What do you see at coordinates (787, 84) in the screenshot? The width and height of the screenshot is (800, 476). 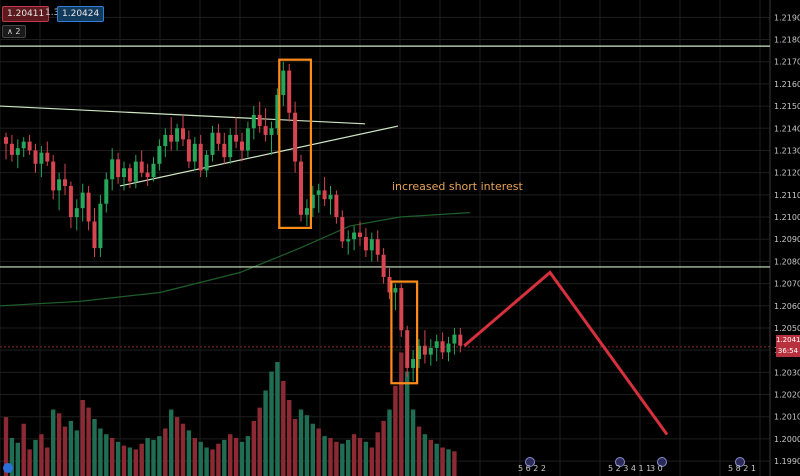 I see `price-tick-label: 1.21600` at bounding box center [787, 84].